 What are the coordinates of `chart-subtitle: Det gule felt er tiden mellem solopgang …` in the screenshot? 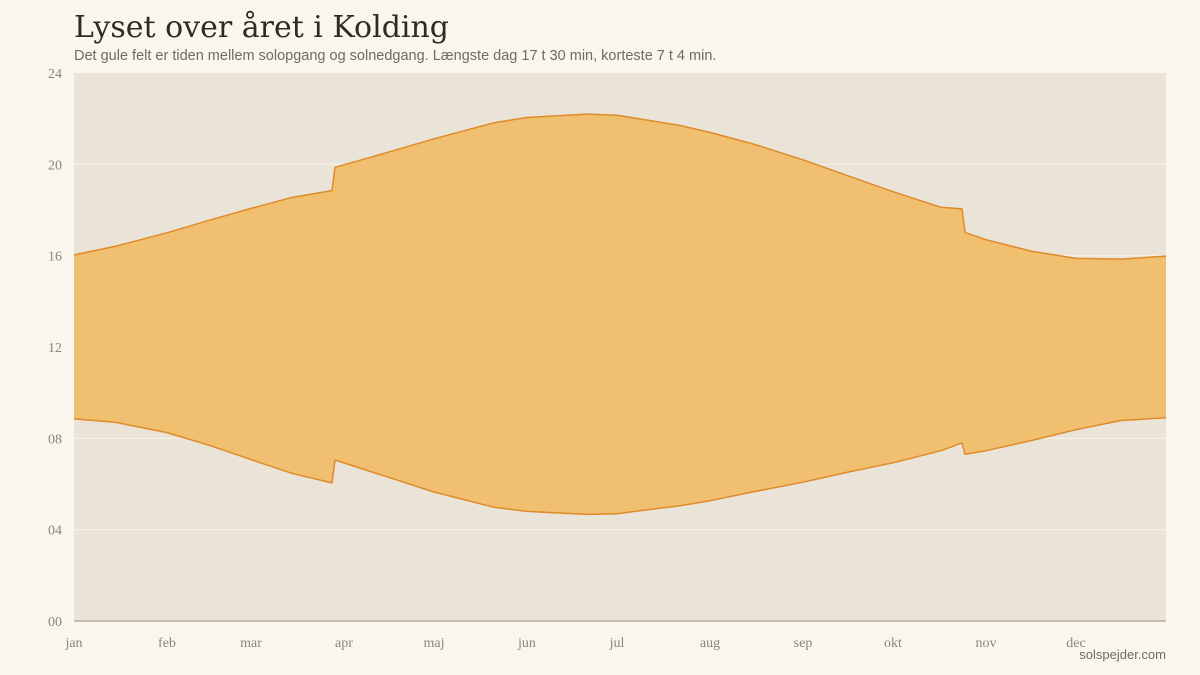 It's located at (395, 56).